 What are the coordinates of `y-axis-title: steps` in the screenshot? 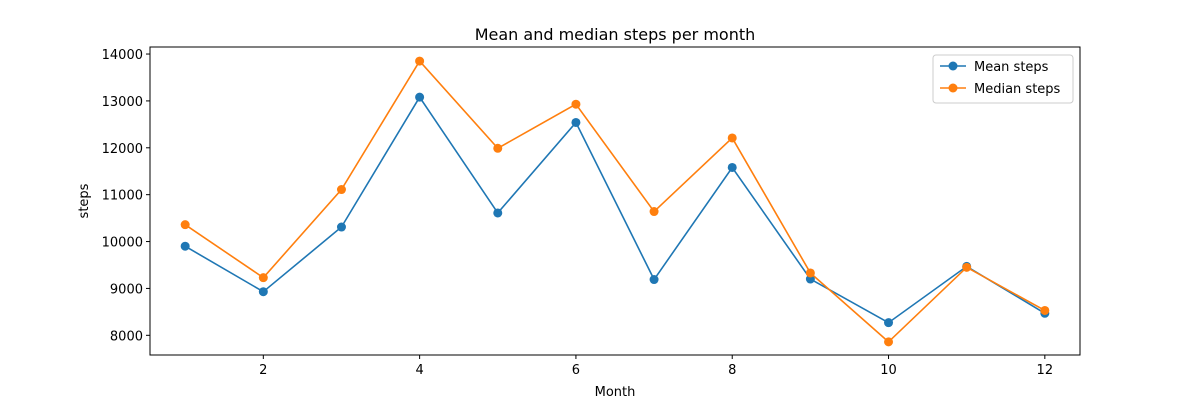 It's located at (84, 200).